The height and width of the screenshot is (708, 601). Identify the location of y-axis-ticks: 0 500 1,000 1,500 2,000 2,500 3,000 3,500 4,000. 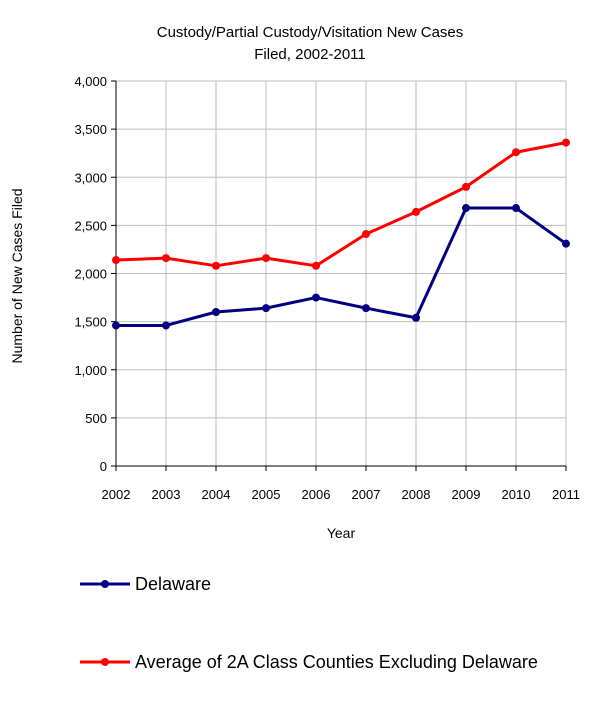
(95, 274).